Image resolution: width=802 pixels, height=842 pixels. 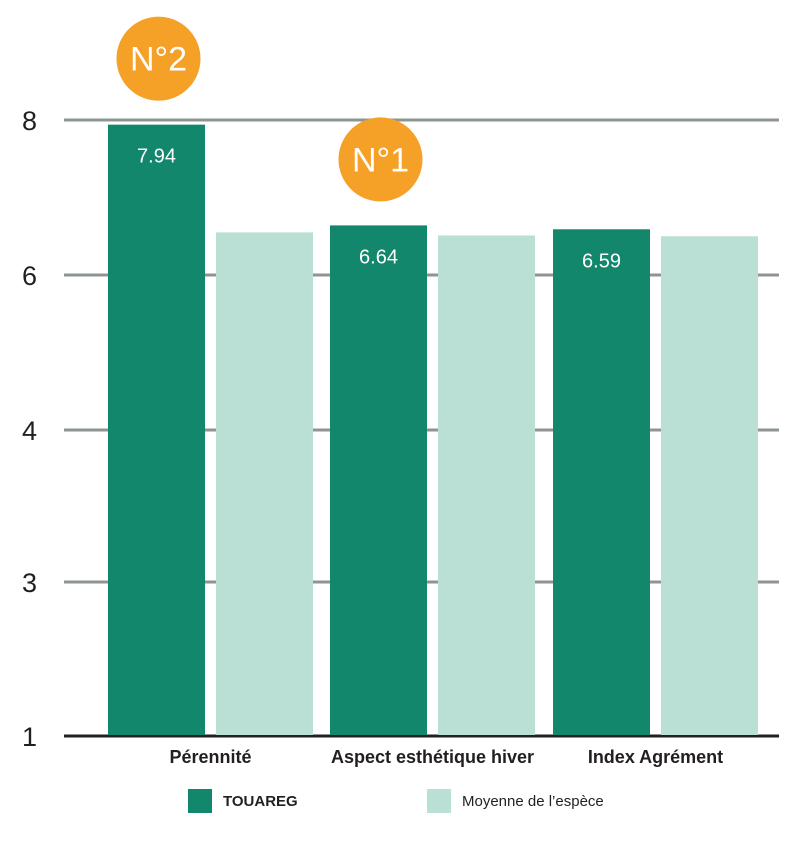 I want to click on data-label: 7.94, so click(x=156, y=157).